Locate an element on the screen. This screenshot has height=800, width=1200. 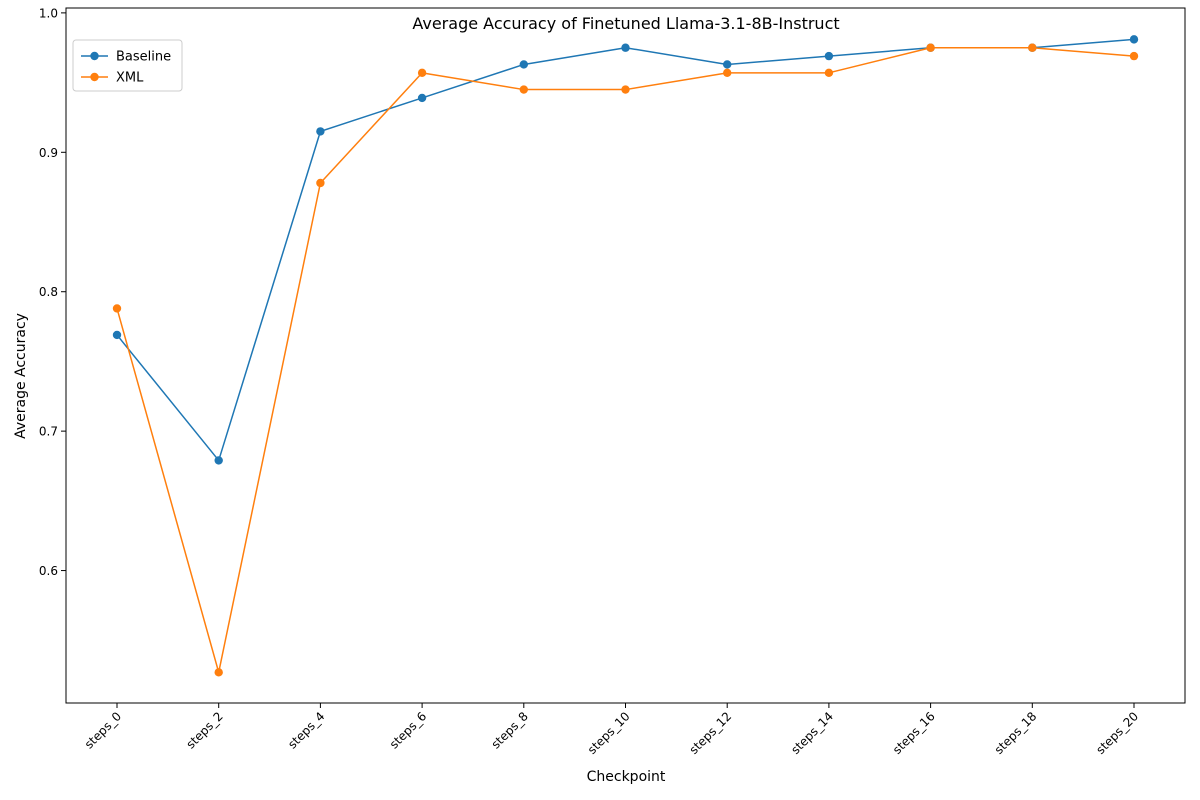
x-axis-label: Checkpoint is located at coordinates (626, 777).